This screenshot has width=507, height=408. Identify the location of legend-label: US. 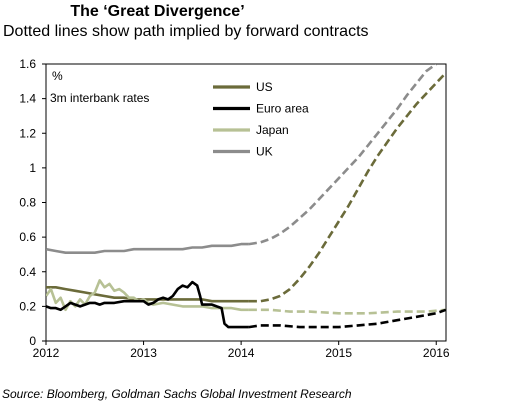
(264, 87).